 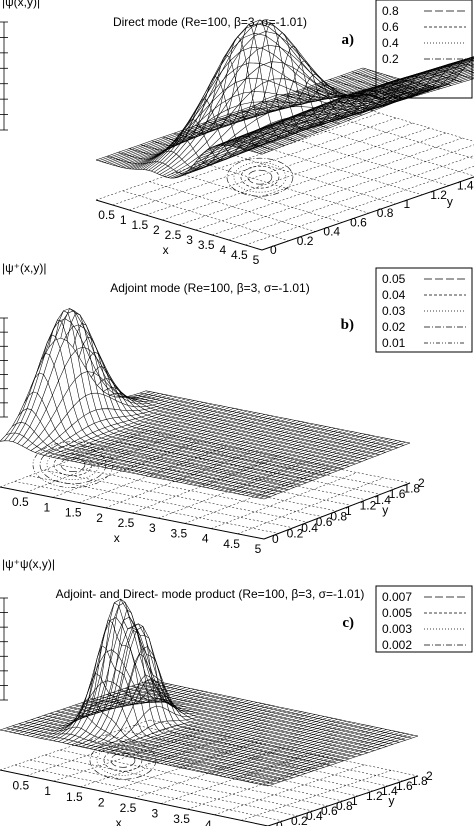 I want to click on y-axis-line, so click(x=368, y=204).